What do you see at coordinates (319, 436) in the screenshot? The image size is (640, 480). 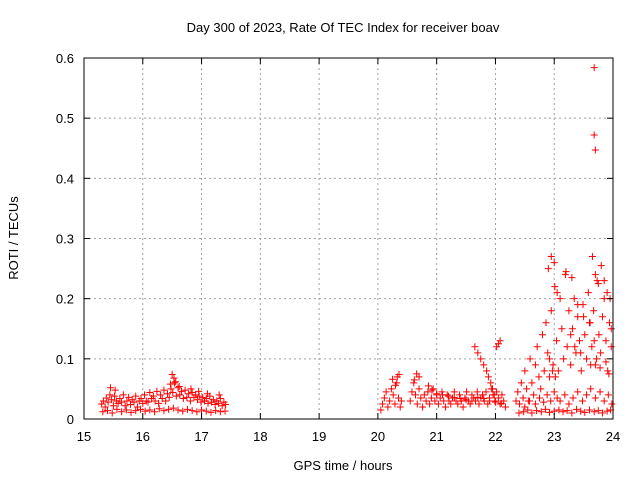 I see `x-tick-label: 19` at bounding box center [319, 436].